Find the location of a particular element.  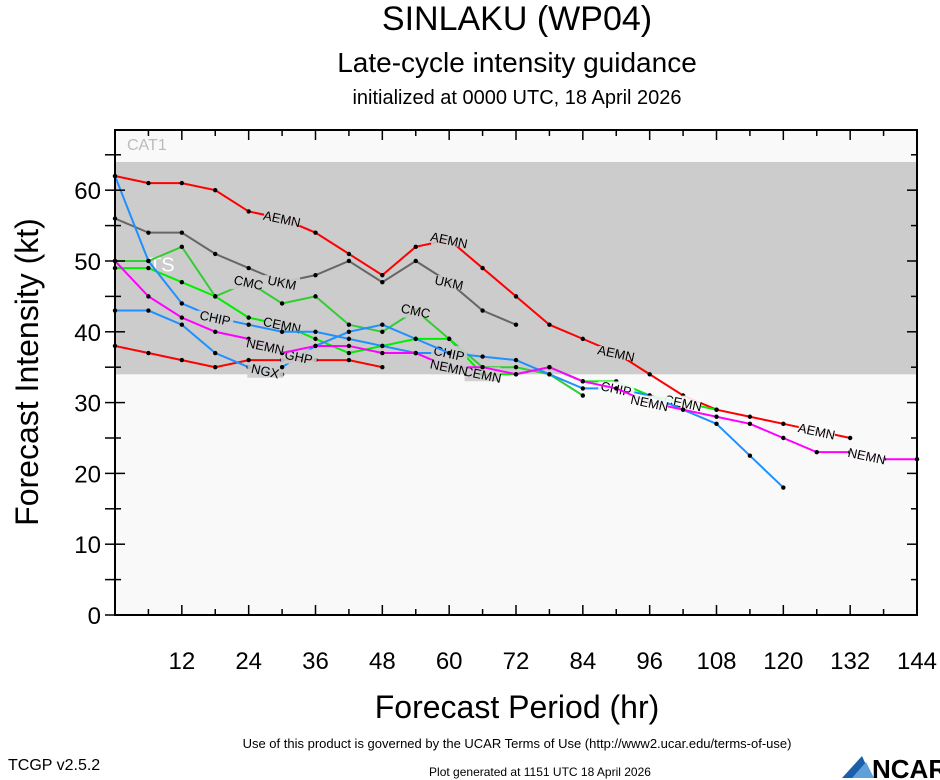

x-tick-label: 24 is located at coordinates (248, 661).